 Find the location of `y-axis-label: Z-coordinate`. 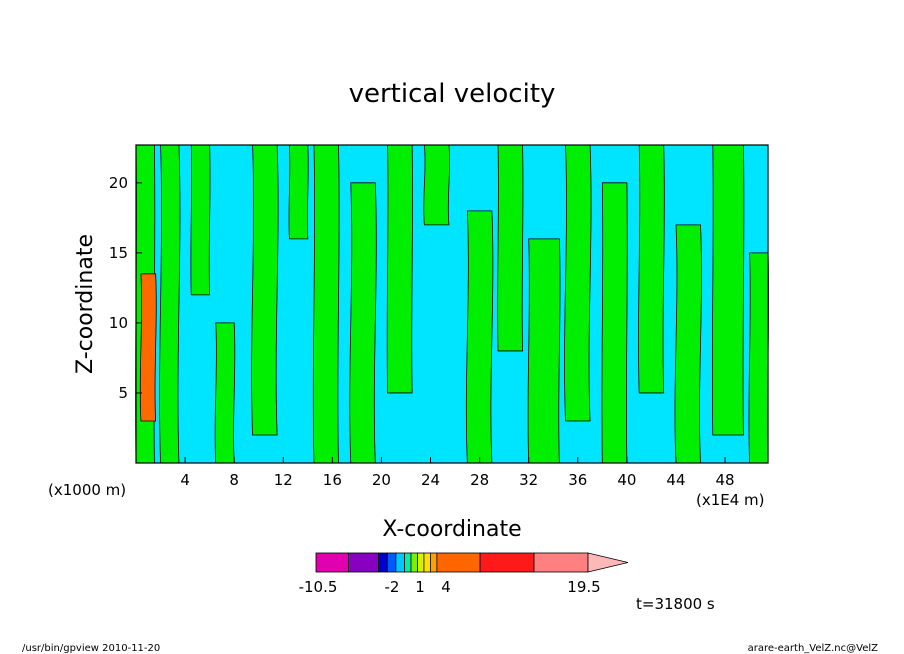

y-axis-label: Z-coordinate is located at coordinates (85, 304).